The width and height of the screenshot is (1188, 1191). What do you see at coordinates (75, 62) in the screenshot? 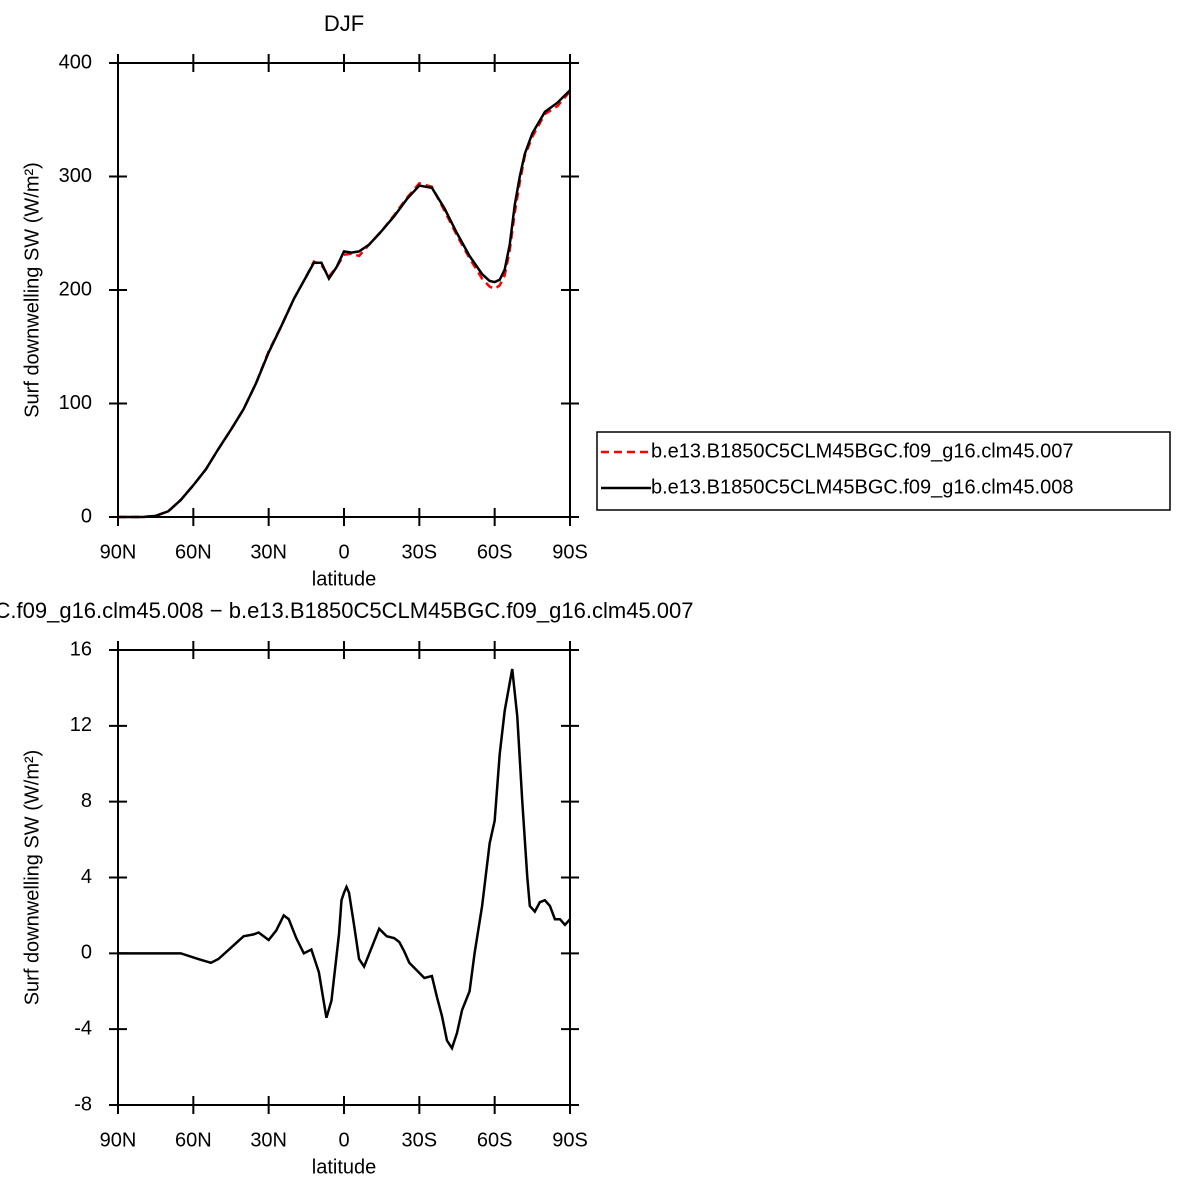
I see `y-tick-label: 400` at bounding box center [75, 62].